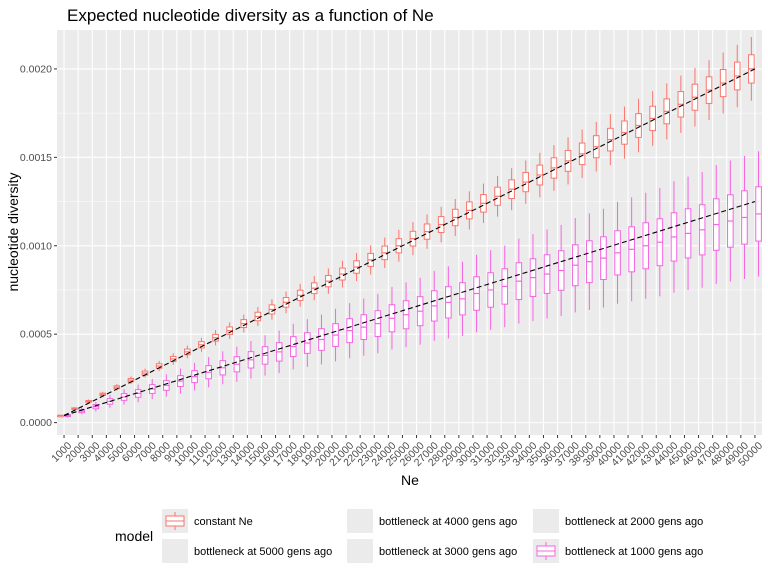 This screenshot has width=768, height=576. Describe the element at coordinates (134, 536) in the screenshot. I see `legend-title: model` at that location.